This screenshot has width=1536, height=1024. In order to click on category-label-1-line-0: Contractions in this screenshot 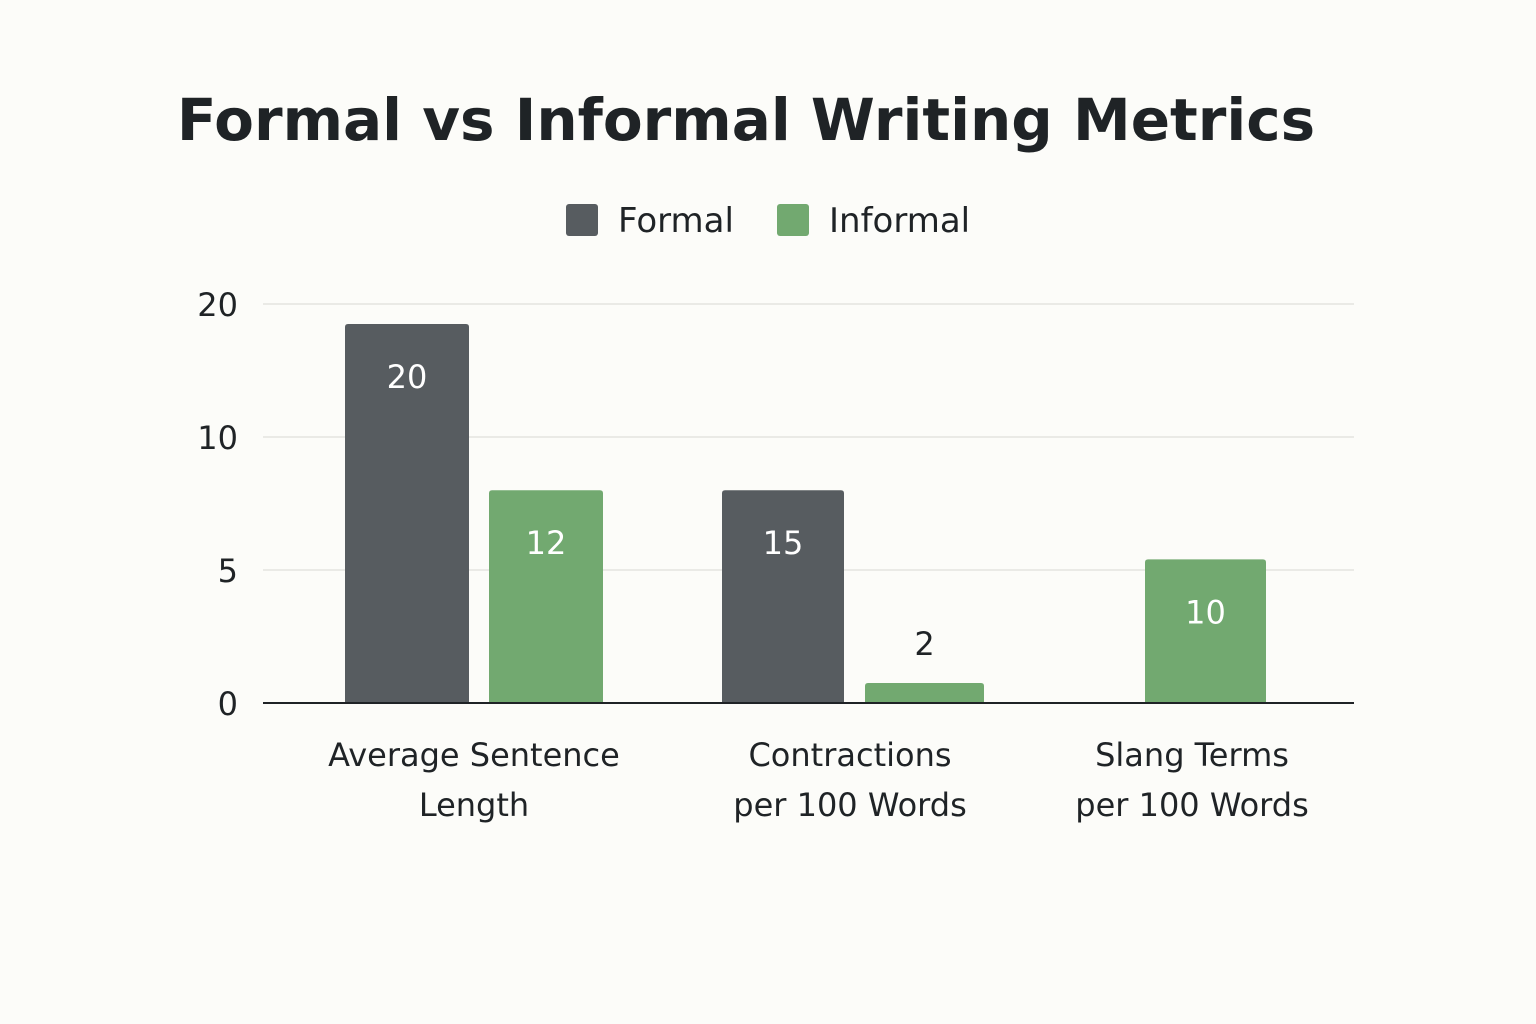, I will do `click(849, 755)`.